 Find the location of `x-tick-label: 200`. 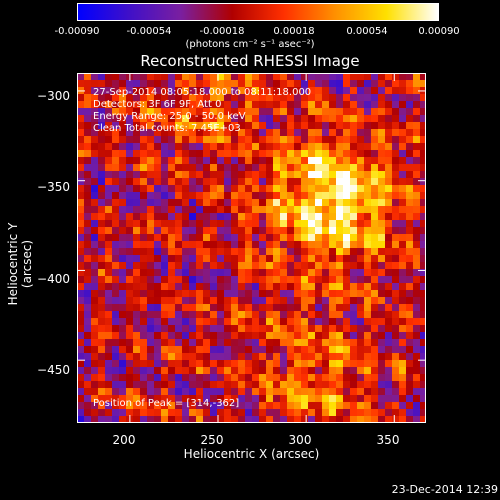

x-tick-label: 200 is located at coordinates (124, 440).